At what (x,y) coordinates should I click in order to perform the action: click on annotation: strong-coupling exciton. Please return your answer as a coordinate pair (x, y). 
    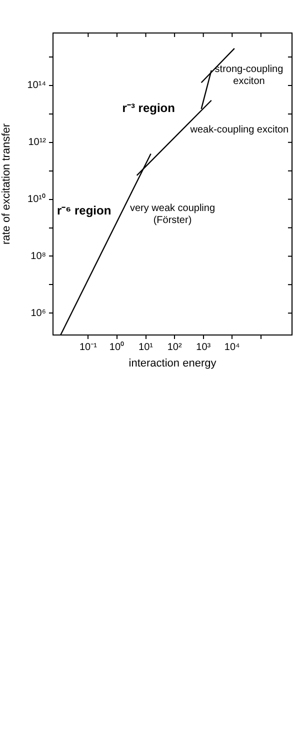
    Looking at the image, I should click on (249, 76).